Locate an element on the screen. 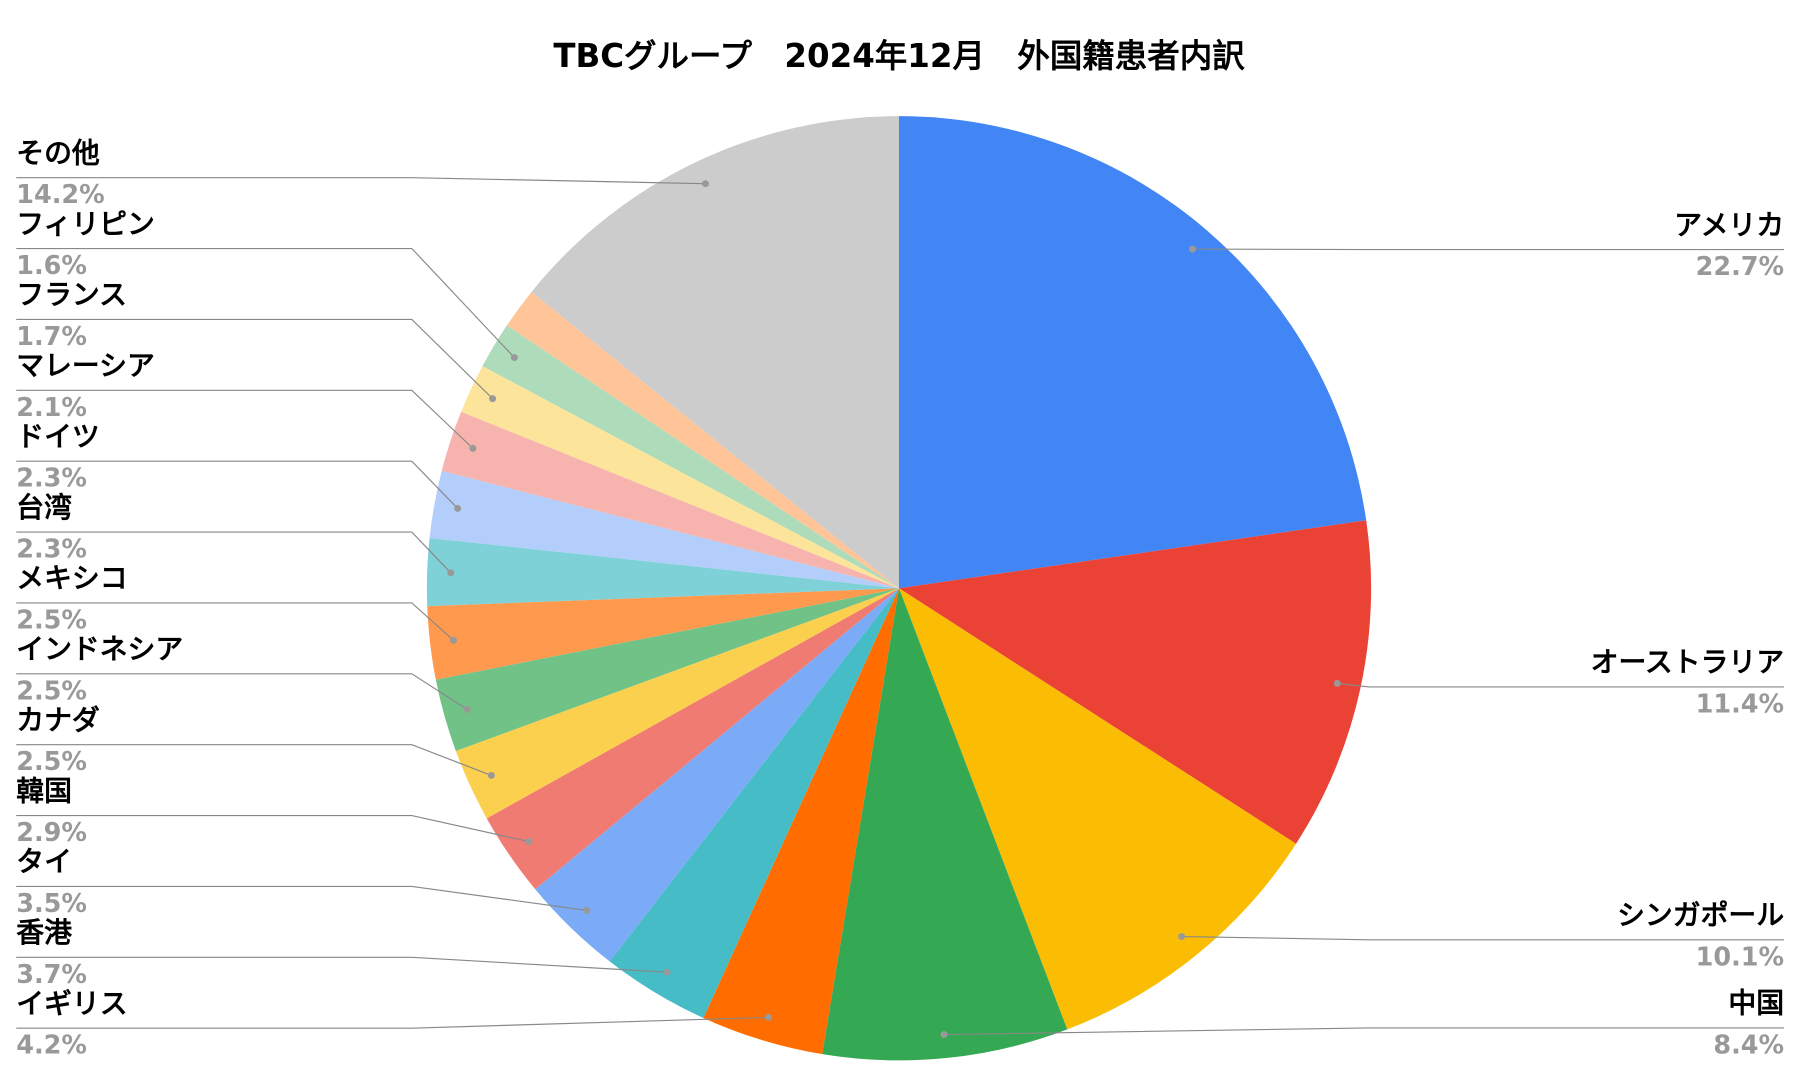  slice-label: タイ is located at coordinates (44, 861).